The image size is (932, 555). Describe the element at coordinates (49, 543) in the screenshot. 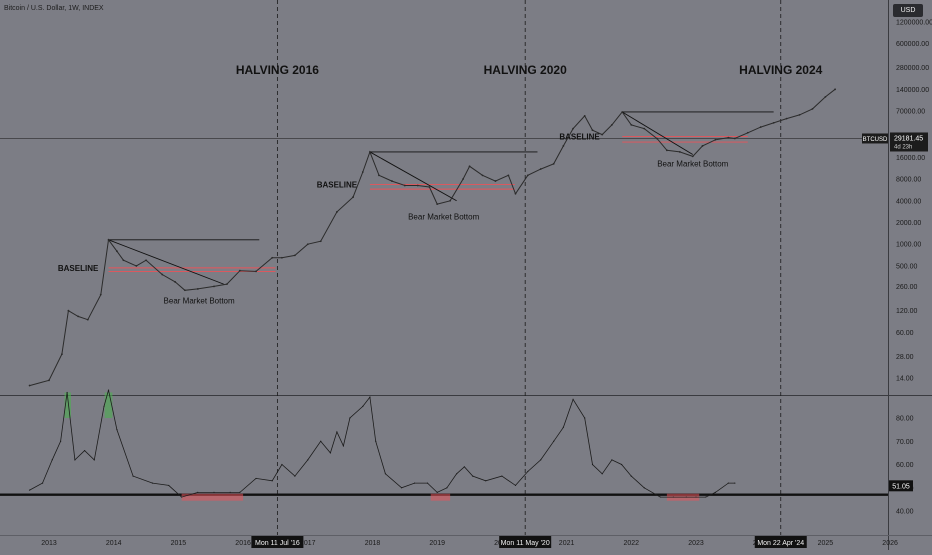

I see `time-tick-label: 2013` at that location.